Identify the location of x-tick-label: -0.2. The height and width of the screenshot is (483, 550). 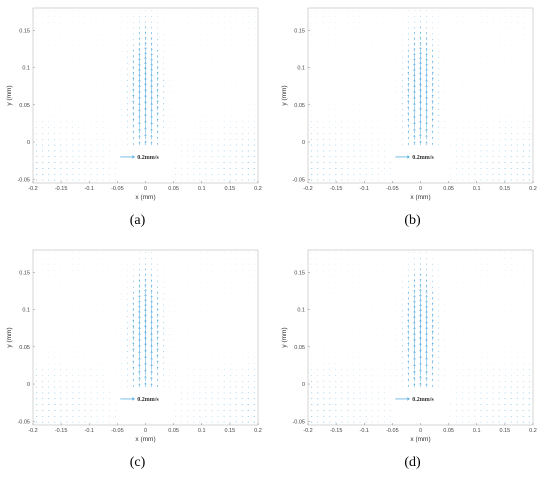
(32, 431).